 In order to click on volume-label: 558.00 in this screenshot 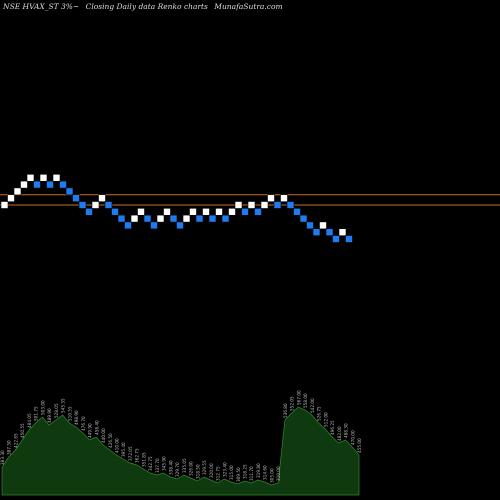, I will do `click(305, 400)`.